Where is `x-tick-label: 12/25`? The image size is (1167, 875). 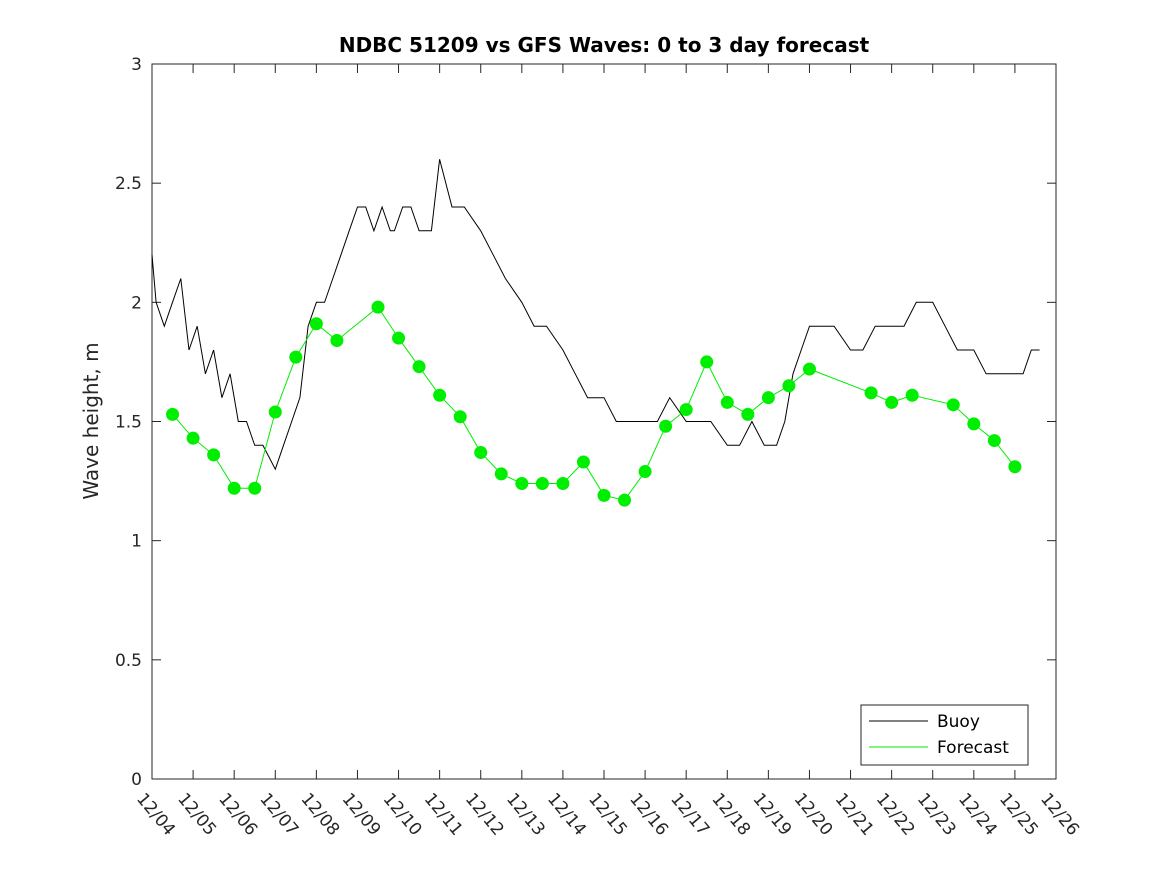 x-tick-label: 12/25 is located at coordinates (1018, 814).